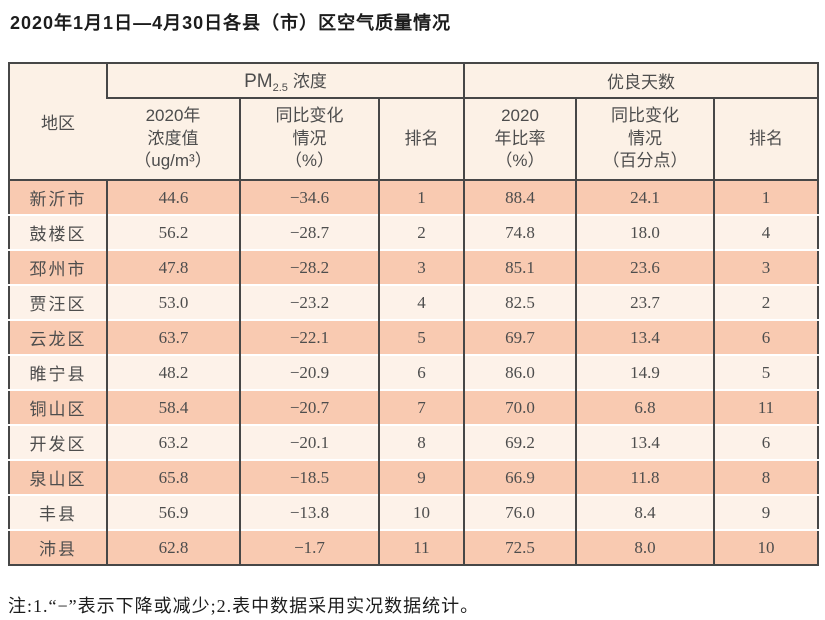 Image resolution: width=825 pixels, height=620 pixels. What do you see at coordinates (58, 267) in the screenshot?
I see `region-cell: 邳州市` at bounding box center [58, 267].